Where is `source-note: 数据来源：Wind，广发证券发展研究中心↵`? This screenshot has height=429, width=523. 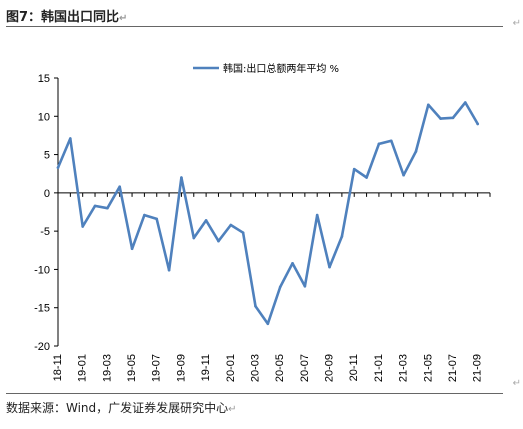 source-note: 数据来源：Wind，广发证券发展研究中心↵ is located at coordinates (121, 407).